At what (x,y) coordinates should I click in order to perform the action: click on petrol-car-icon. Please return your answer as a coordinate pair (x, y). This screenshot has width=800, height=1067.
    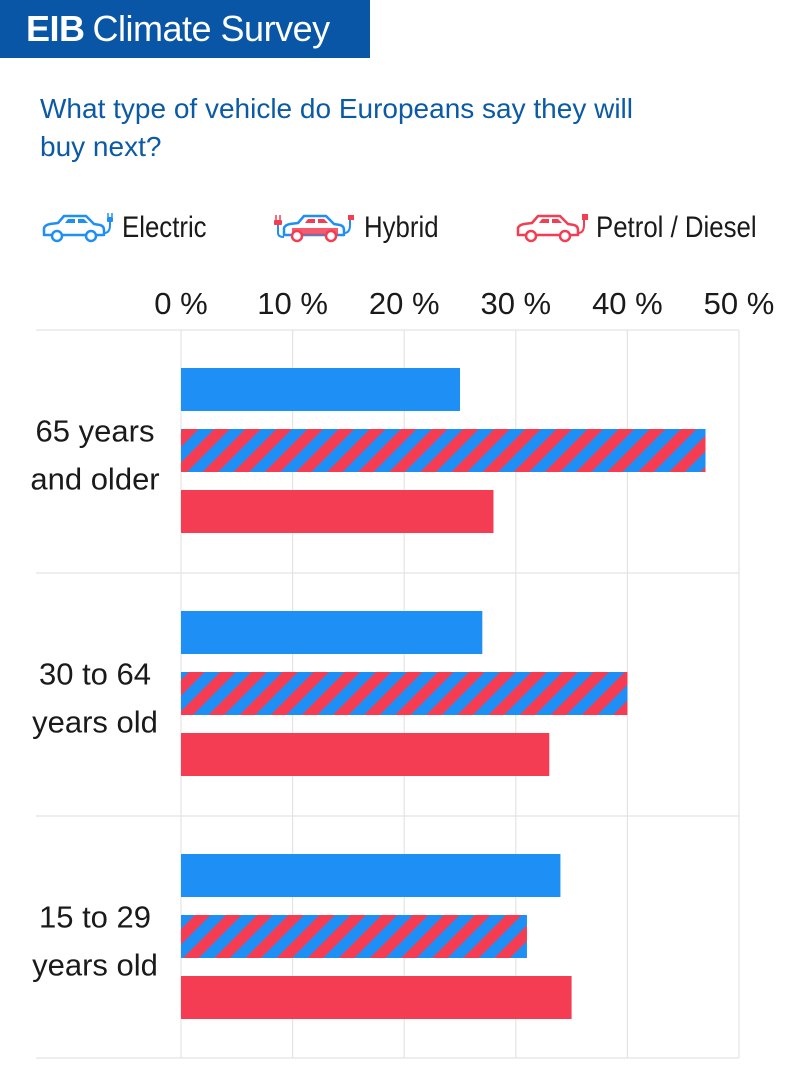
    Looking at the image, I should click on (552, 228).